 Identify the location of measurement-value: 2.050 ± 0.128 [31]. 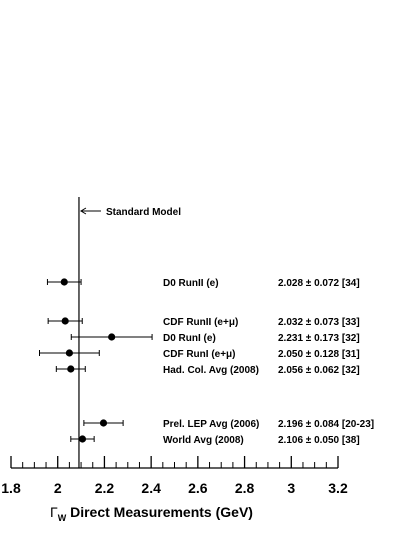
(319, 354).